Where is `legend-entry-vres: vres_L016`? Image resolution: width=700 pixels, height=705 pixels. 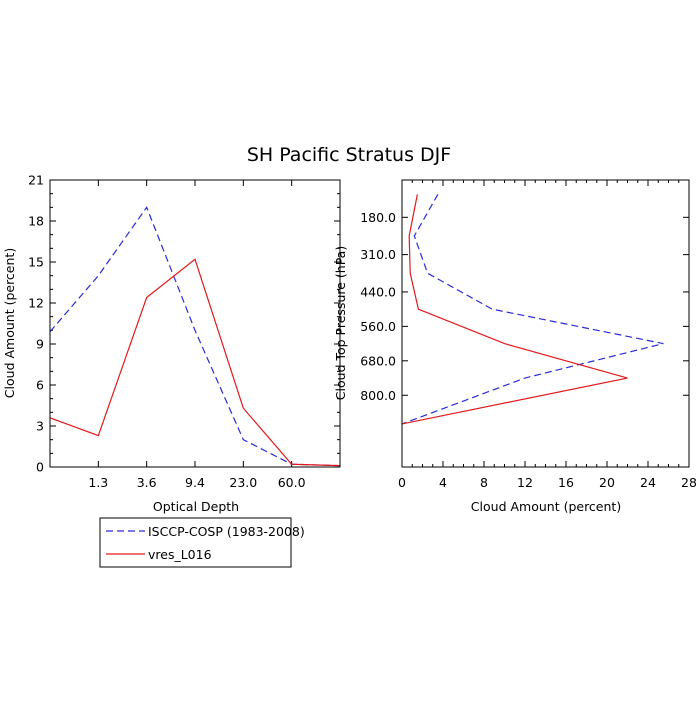 legend-entry-vres: vres_L016 is located at coordinates (159, 554).